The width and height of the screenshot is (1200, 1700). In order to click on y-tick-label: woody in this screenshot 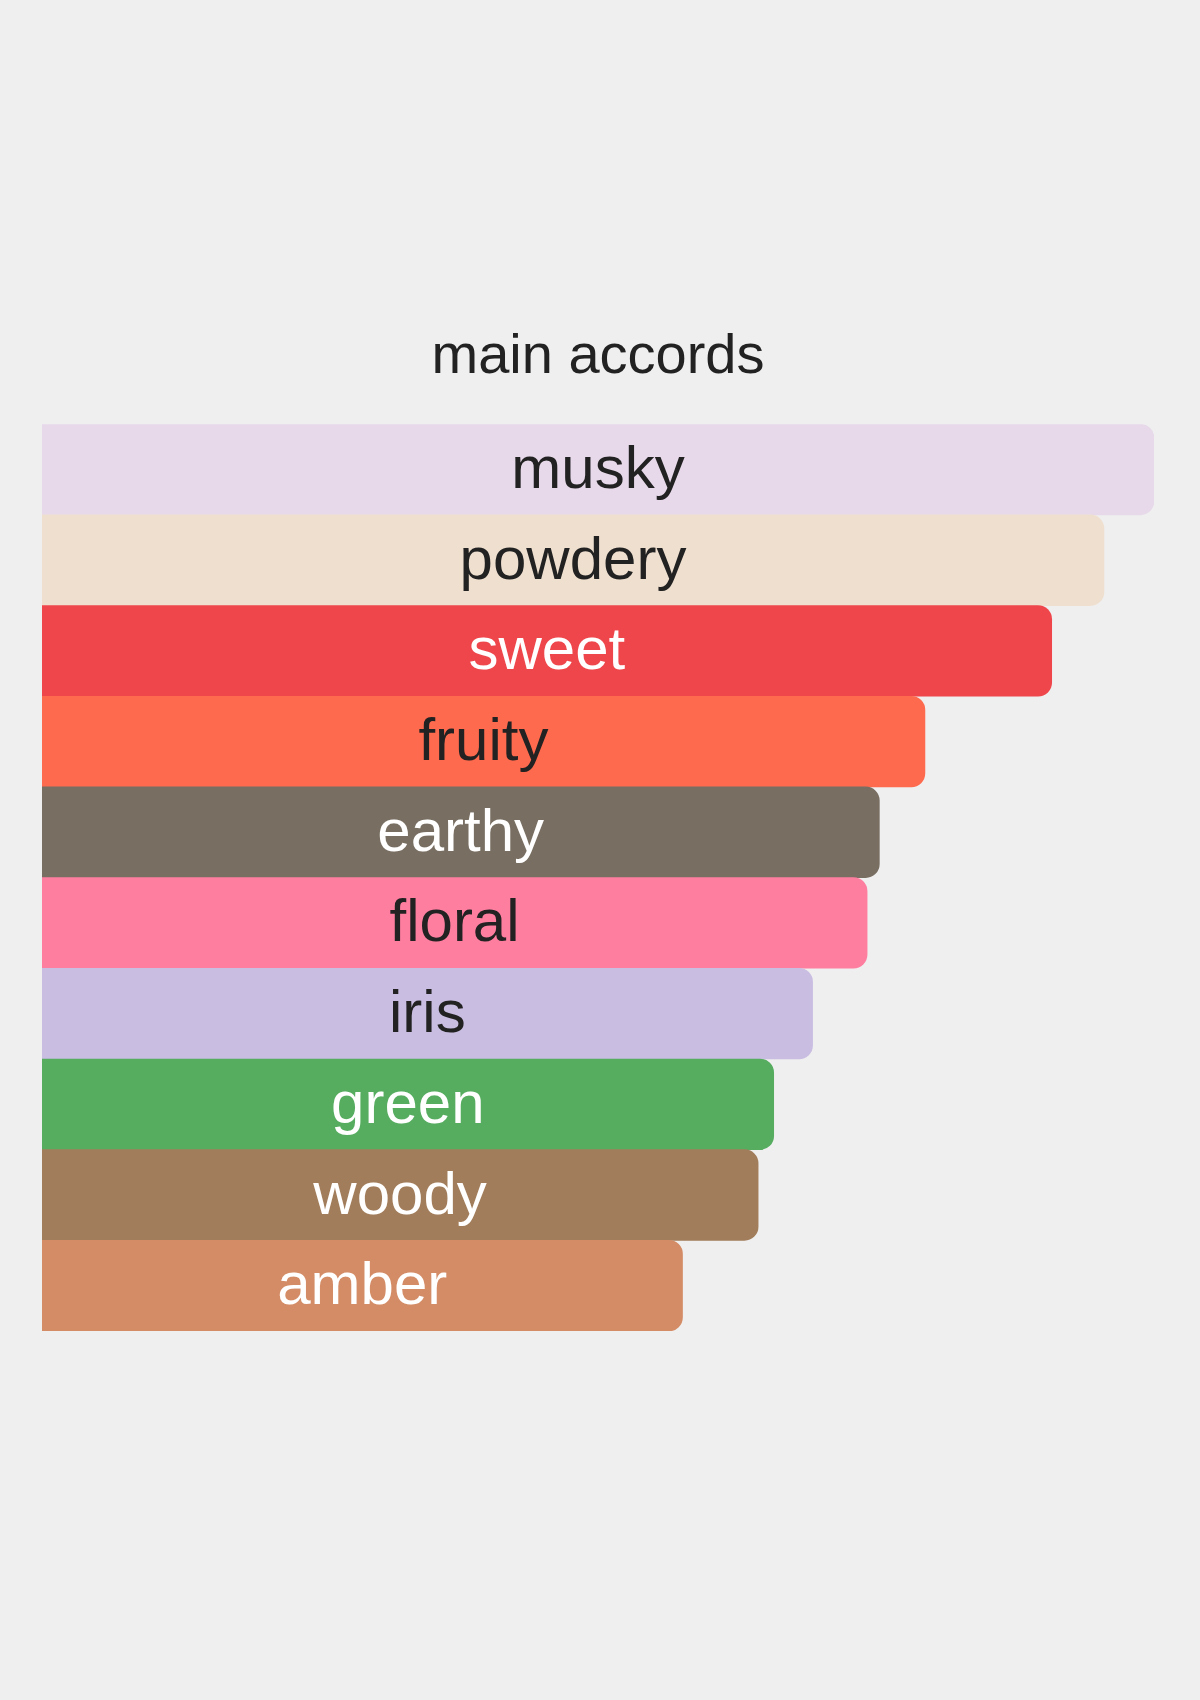, I will do `click(399, 1193)`.